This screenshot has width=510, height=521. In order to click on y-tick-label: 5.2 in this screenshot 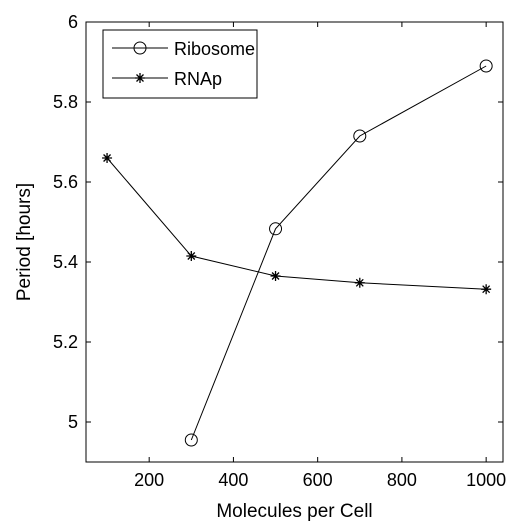, I will do `click(65, 342)`.